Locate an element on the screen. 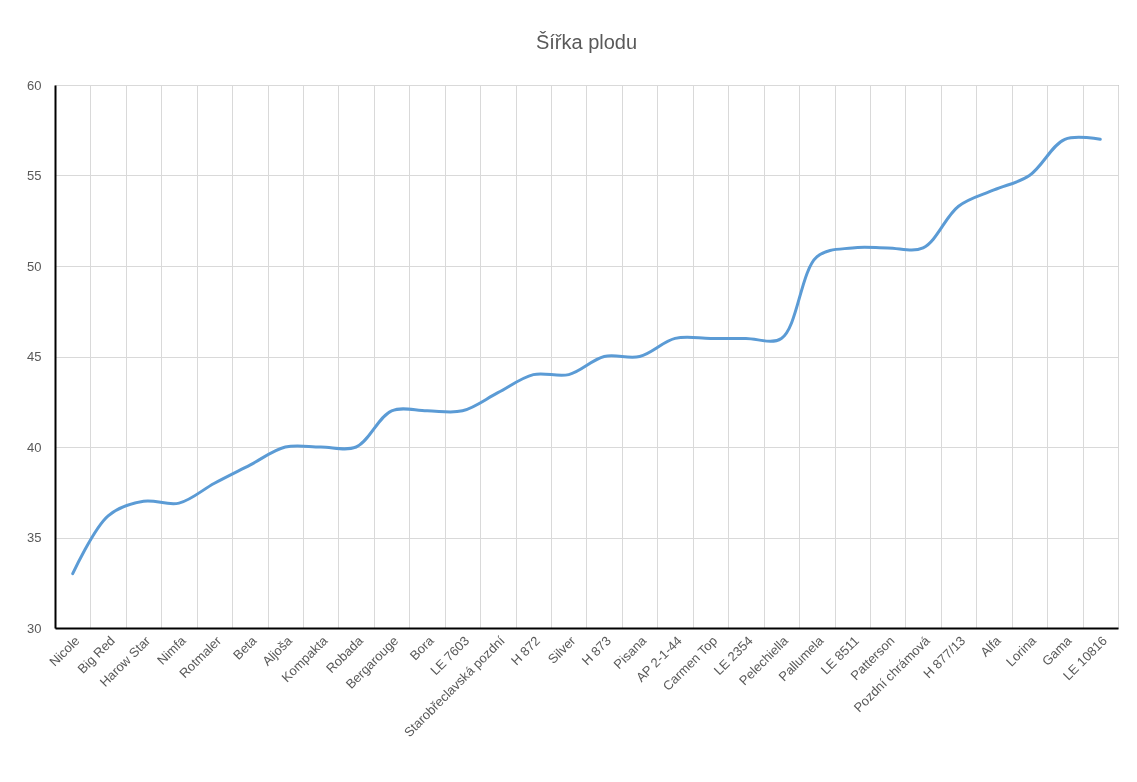 The image size is (1137, 782). y-tick-label: 60 is located at coordinates (34, 85).